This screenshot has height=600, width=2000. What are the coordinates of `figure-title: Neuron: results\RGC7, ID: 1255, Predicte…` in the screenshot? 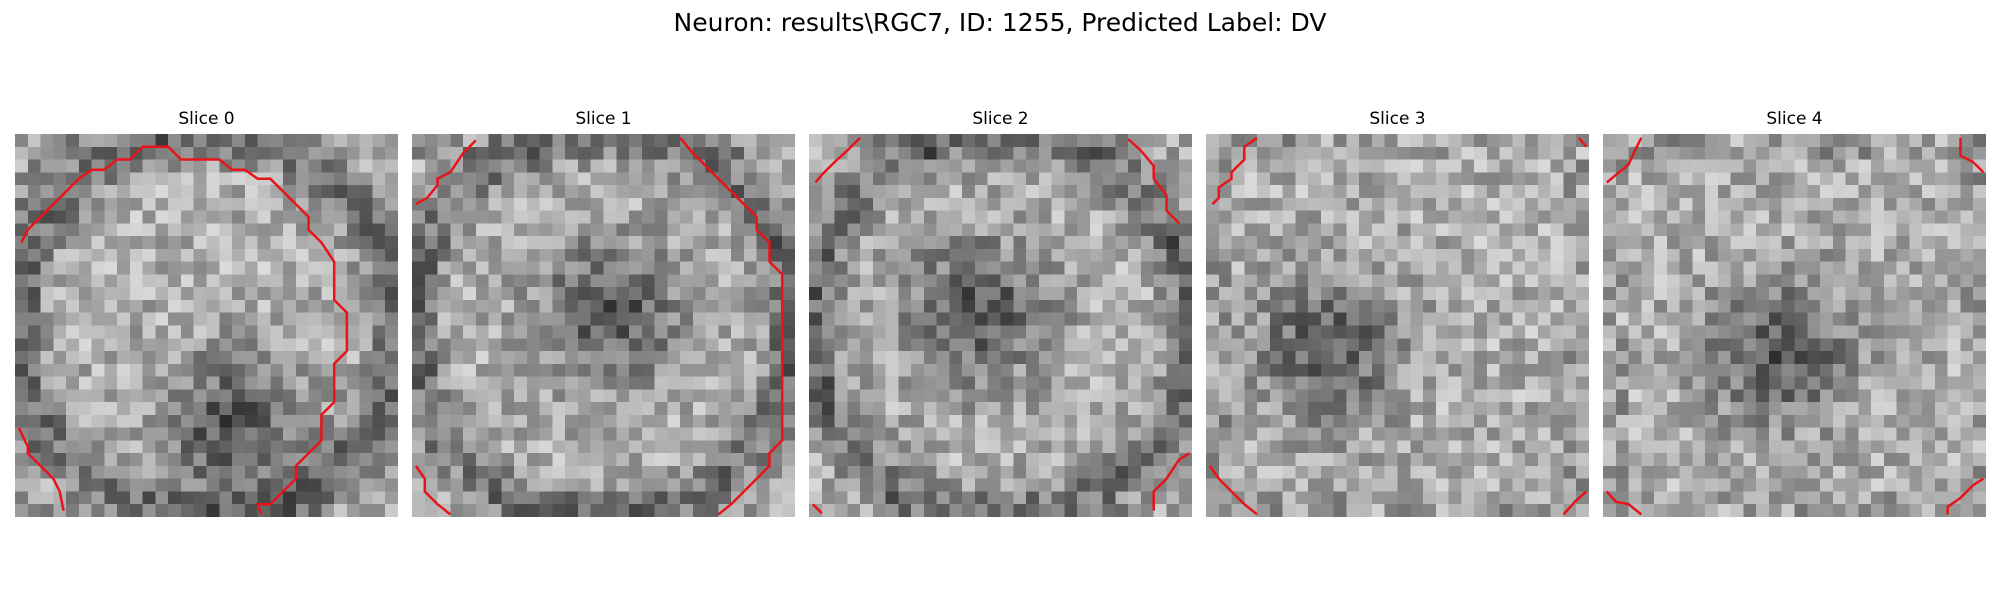 It's located at (1000, 22).